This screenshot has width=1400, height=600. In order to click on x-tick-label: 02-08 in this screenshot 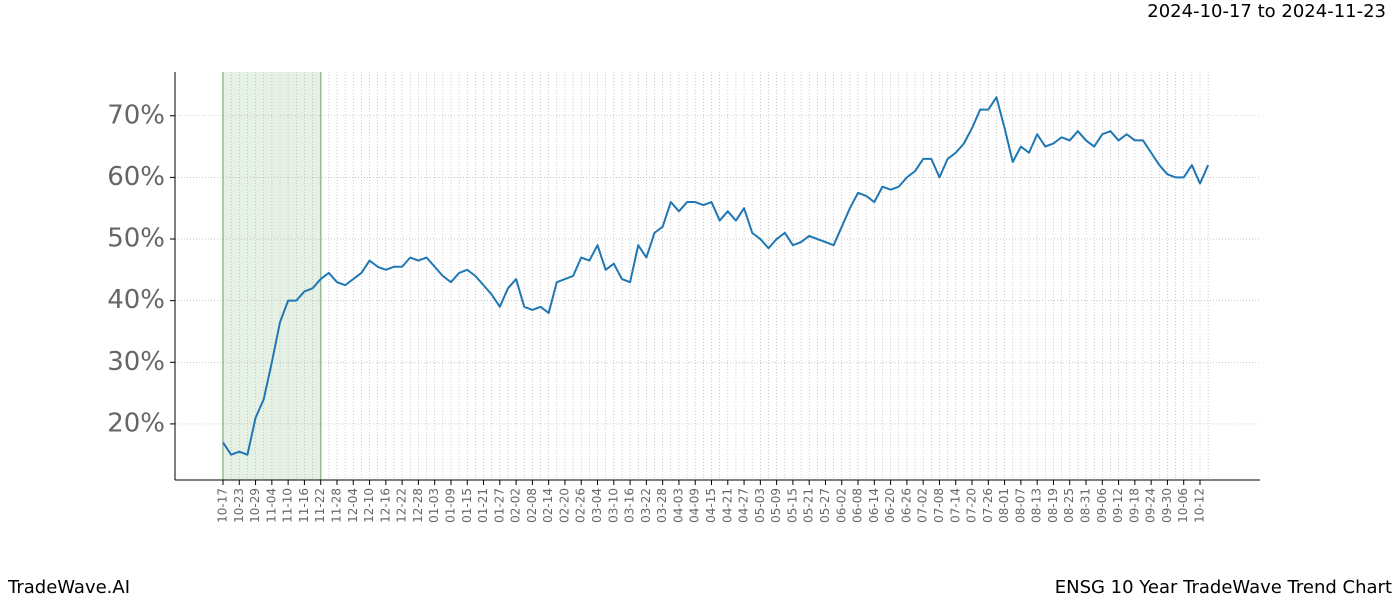, I will do `click(532, 505)`.